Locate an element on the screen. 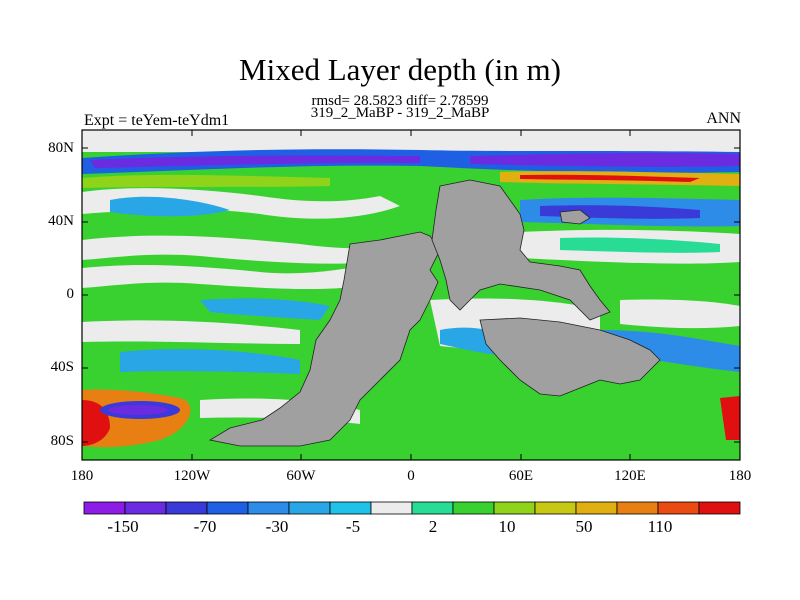 Image resolution: width=800 pixels, height=600 pixels. lat-label-80n: 80N is located at coordinates (61, 148).